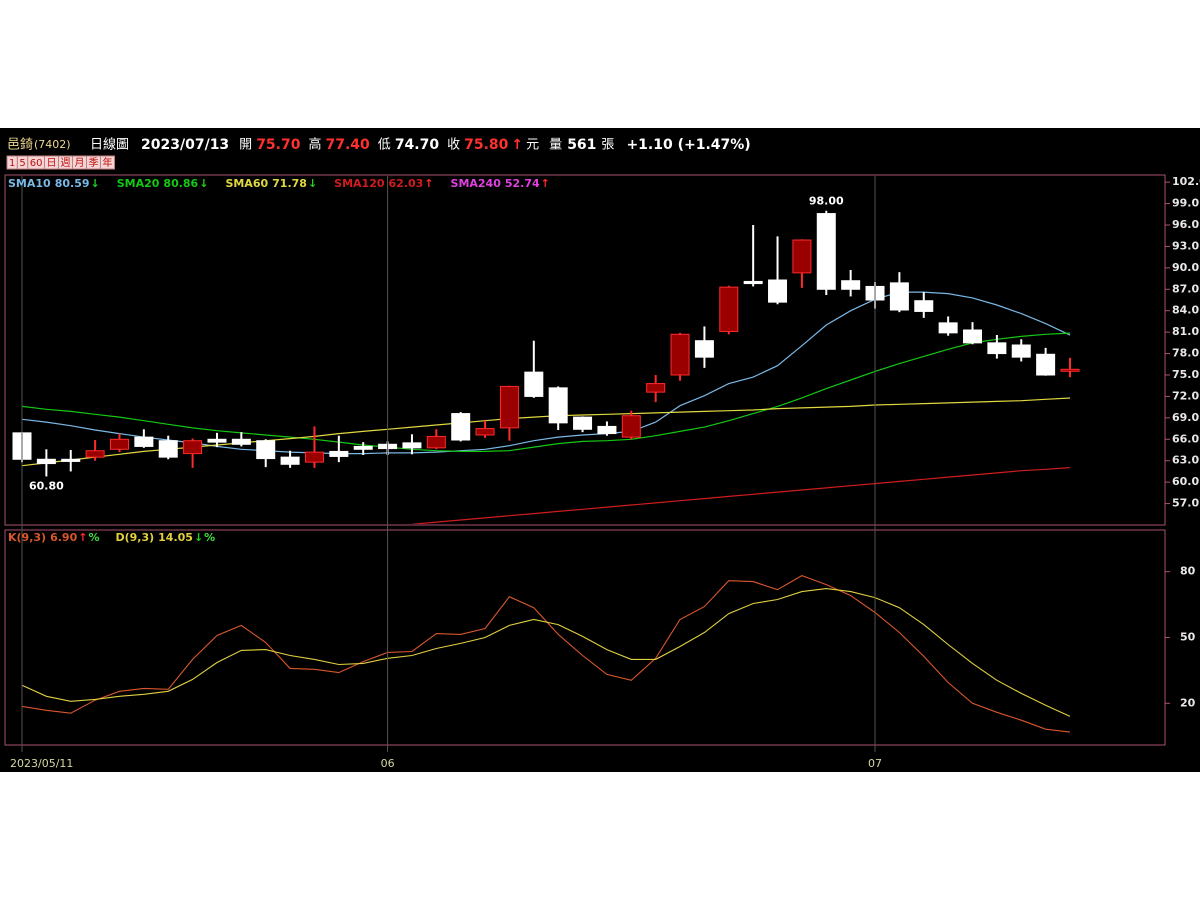 Image resolution: width=1200 pixels, height=900 pixels. Describe the element at coordinates (278, 145) in the screenshot. I see `field-value: 75.70` at that location.